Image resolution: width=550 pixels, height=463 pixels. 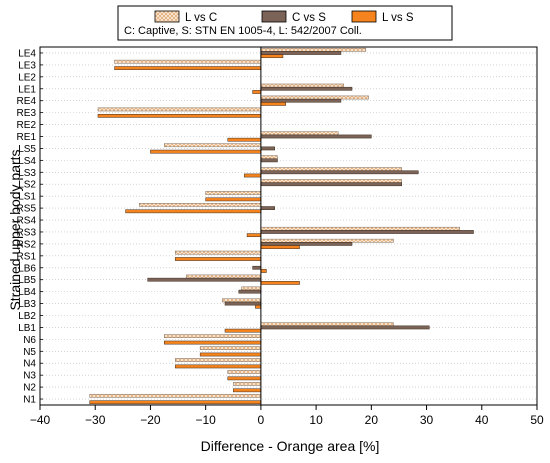 What do you see at coordinates (537, 420) in the screenshot?
I see `x-tick-label: 50` at bounding box center [537, 420].